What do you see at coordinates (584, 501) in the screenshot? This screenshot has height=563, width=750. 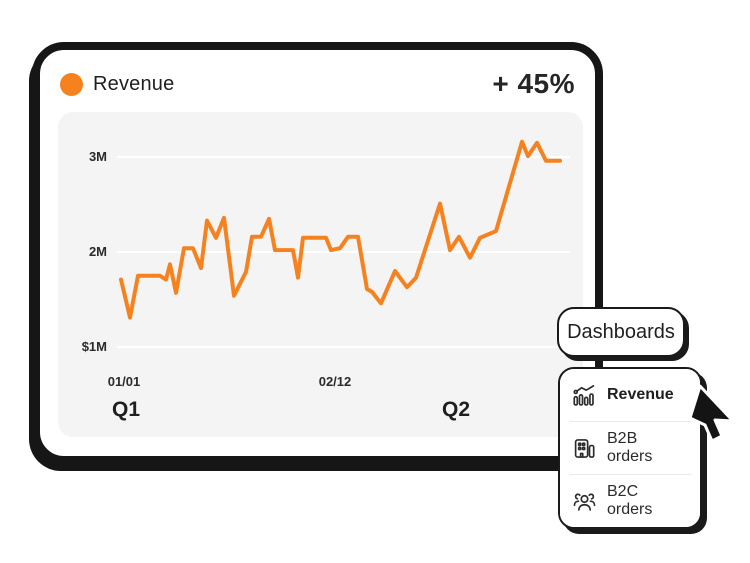 I see `people-icon` at bounding box center [584, 501].